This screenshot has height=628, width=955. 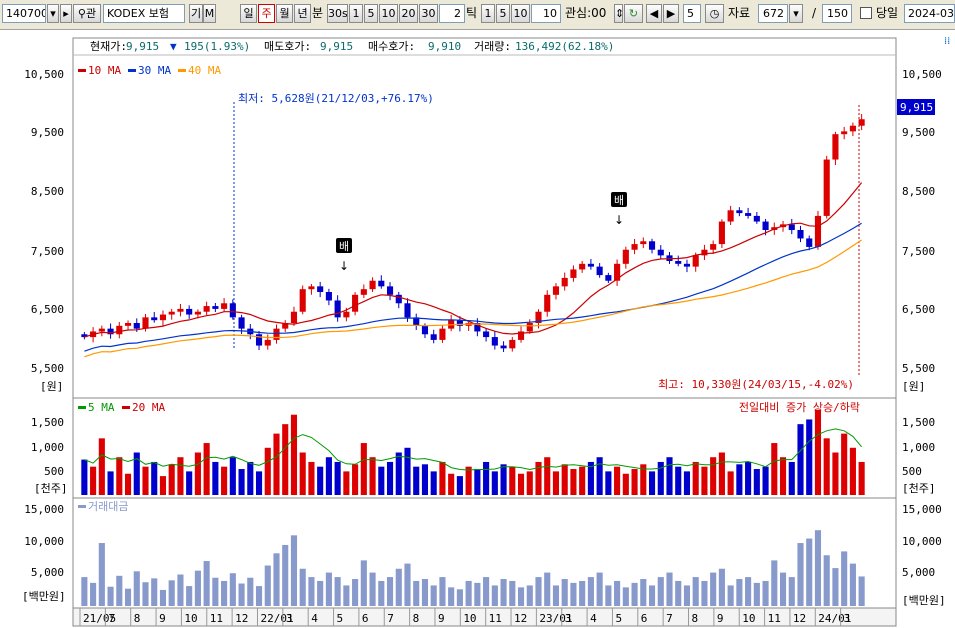 What do you see at coordinates (44, 509) in the screenshot?
I see `amount-tick-left: 15,000` at bounding box center [44, 509].